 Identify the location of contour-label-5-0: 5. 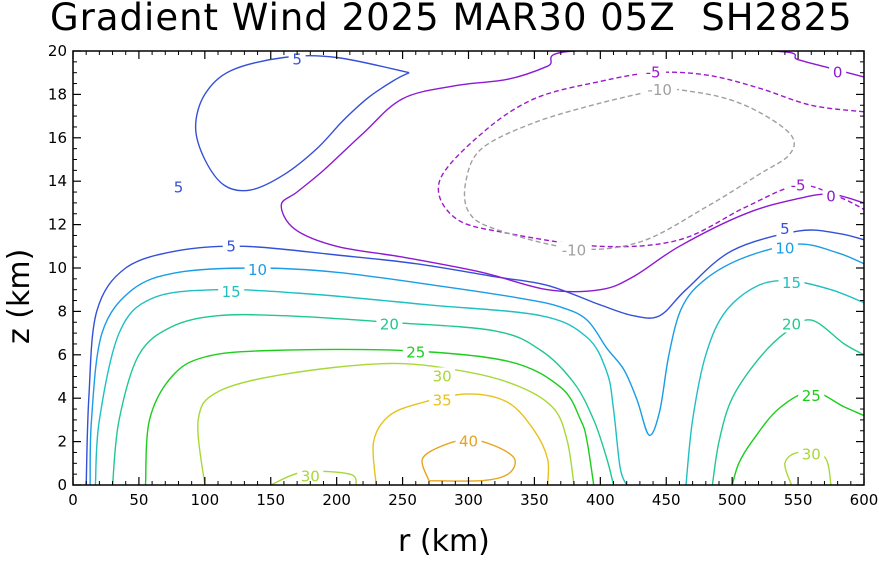
(231, 246).